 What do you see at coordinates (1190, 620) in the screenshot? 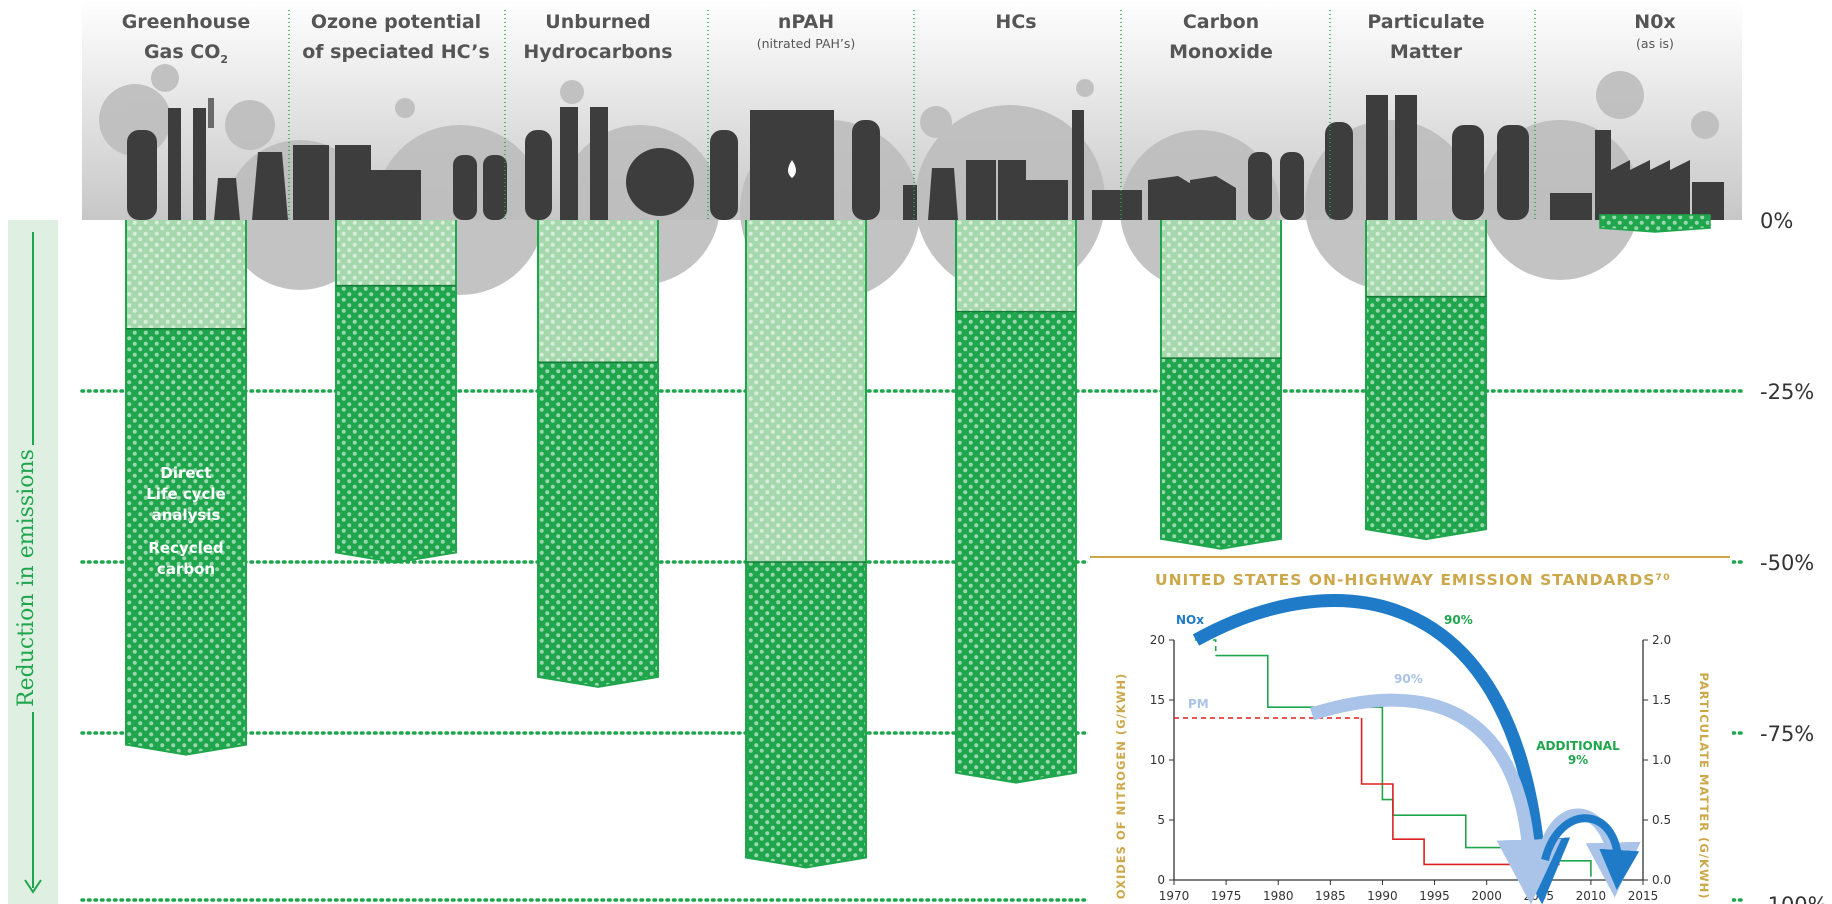
I see `nox-annotation: NOx` at bounding box center [1190, 620].